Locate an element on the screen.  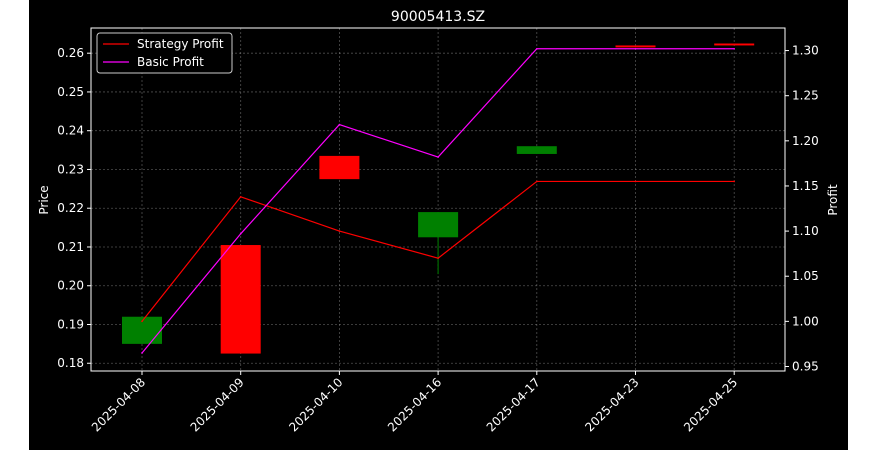
x-tick-label-4: 2025-04-17 is located at coordinates (513, 404).